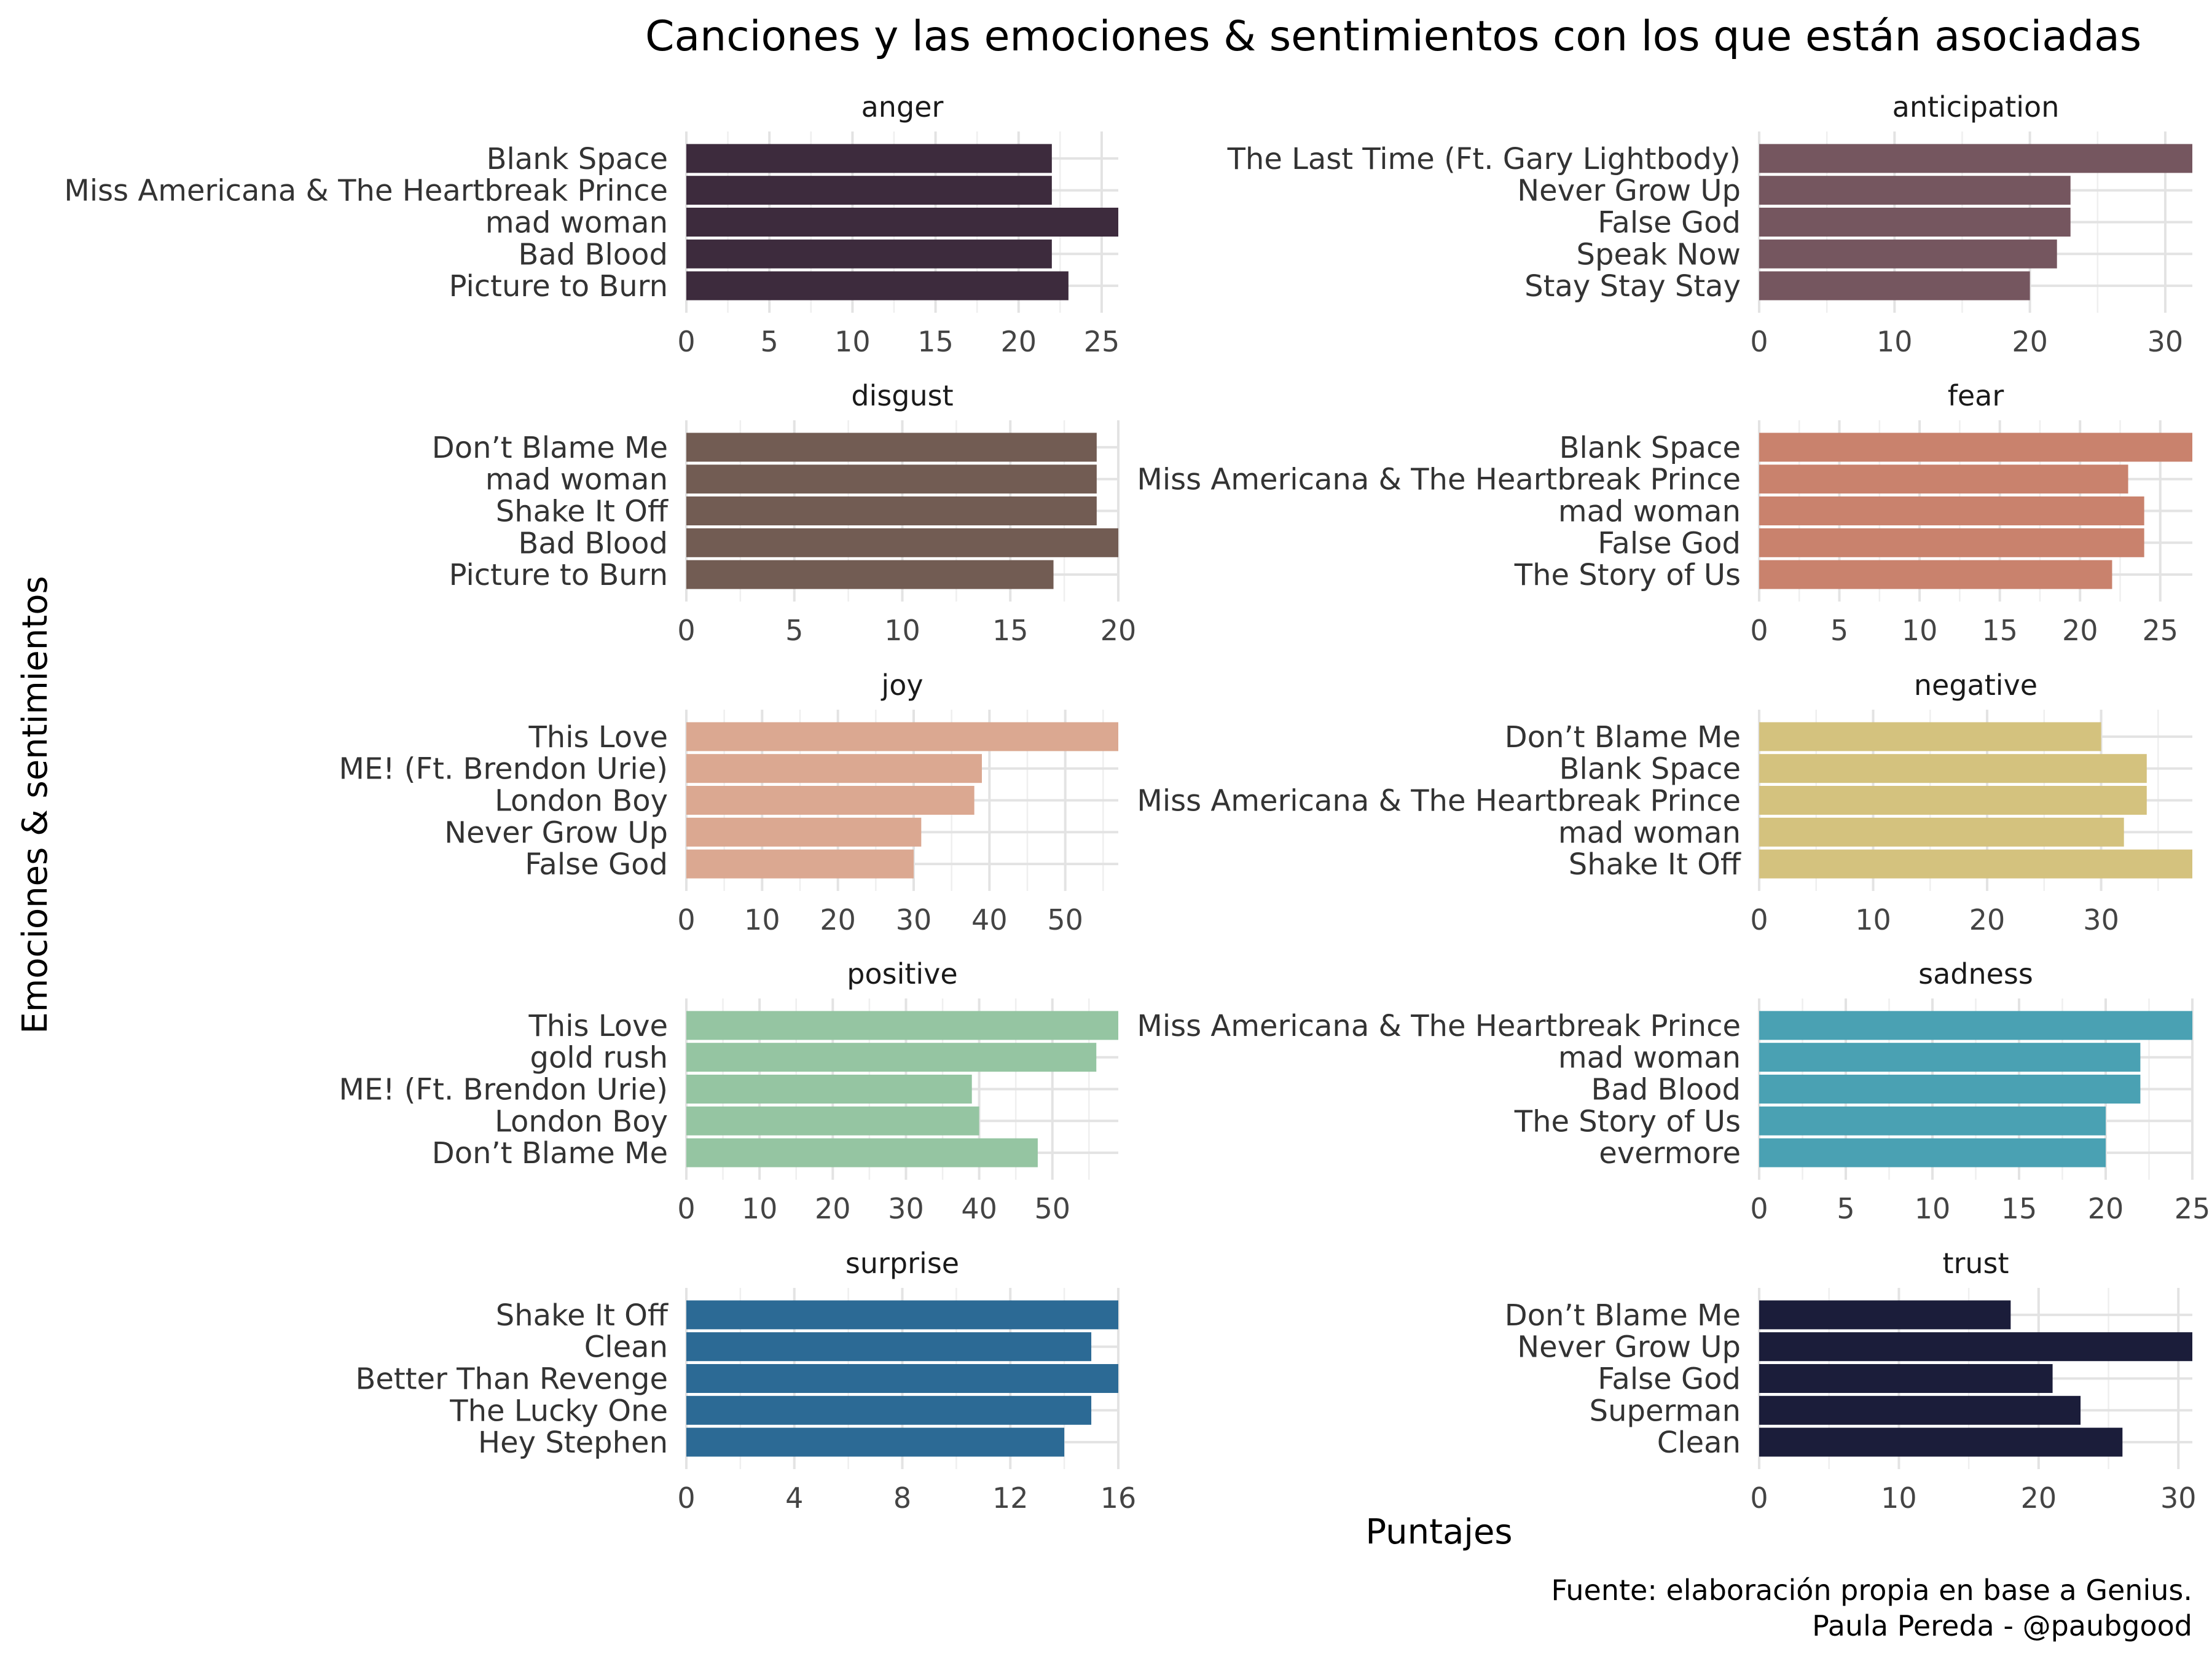  What do you see at coordinates (1669, 543) in the screenshot?
I see `category-label: False God` at bounding box center [1669, 543].